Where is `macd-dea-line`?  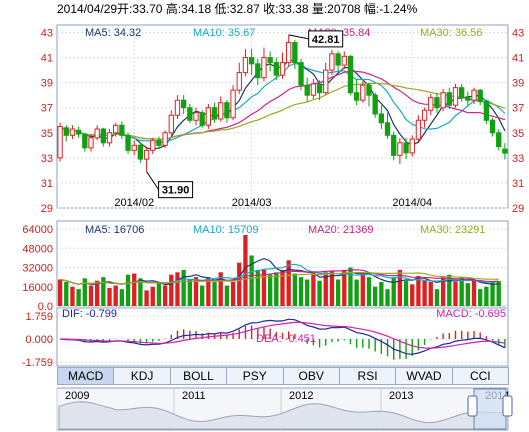
macd-dea-line is located at coordinates (283, 335).